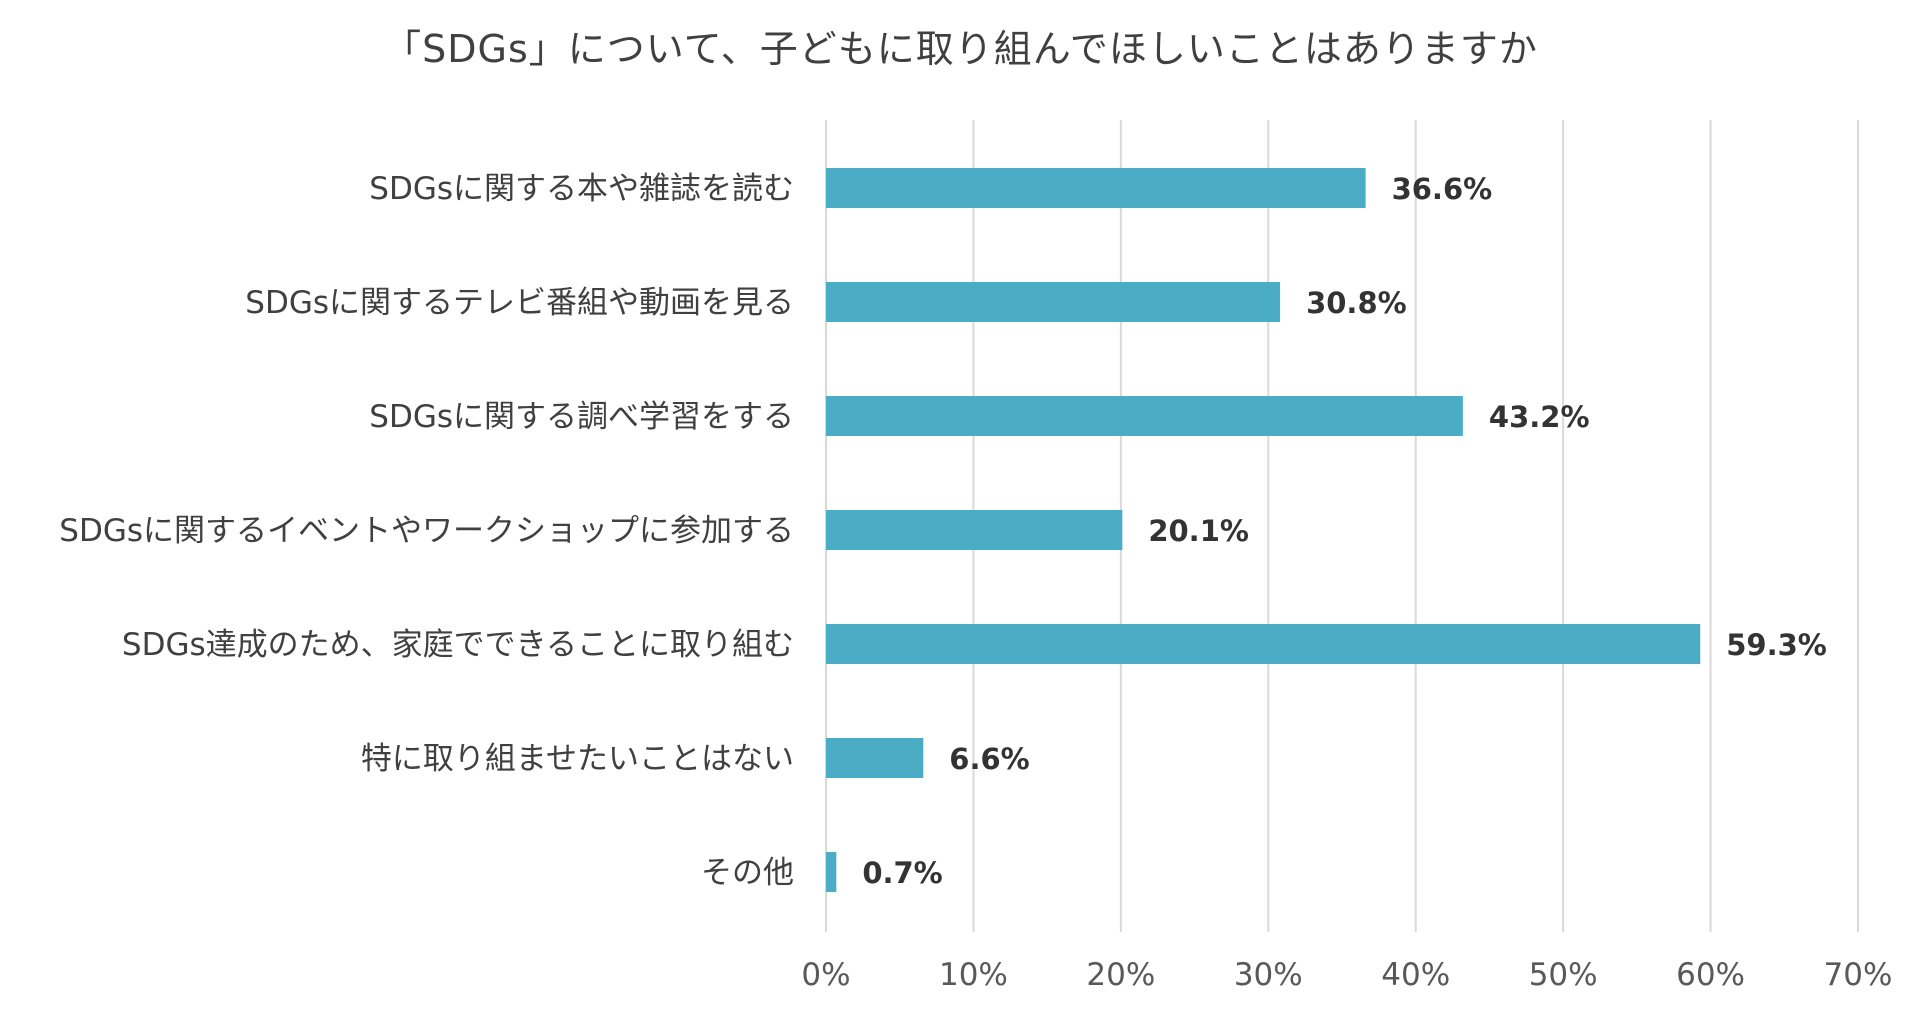 The height and width of the screenshot is (1018, 1921). What do you see at coordinates (577, 759) in the screenshot?
I see `category-label-6: 特に取り組ませたいことはない` at bounding box center [577, 759].